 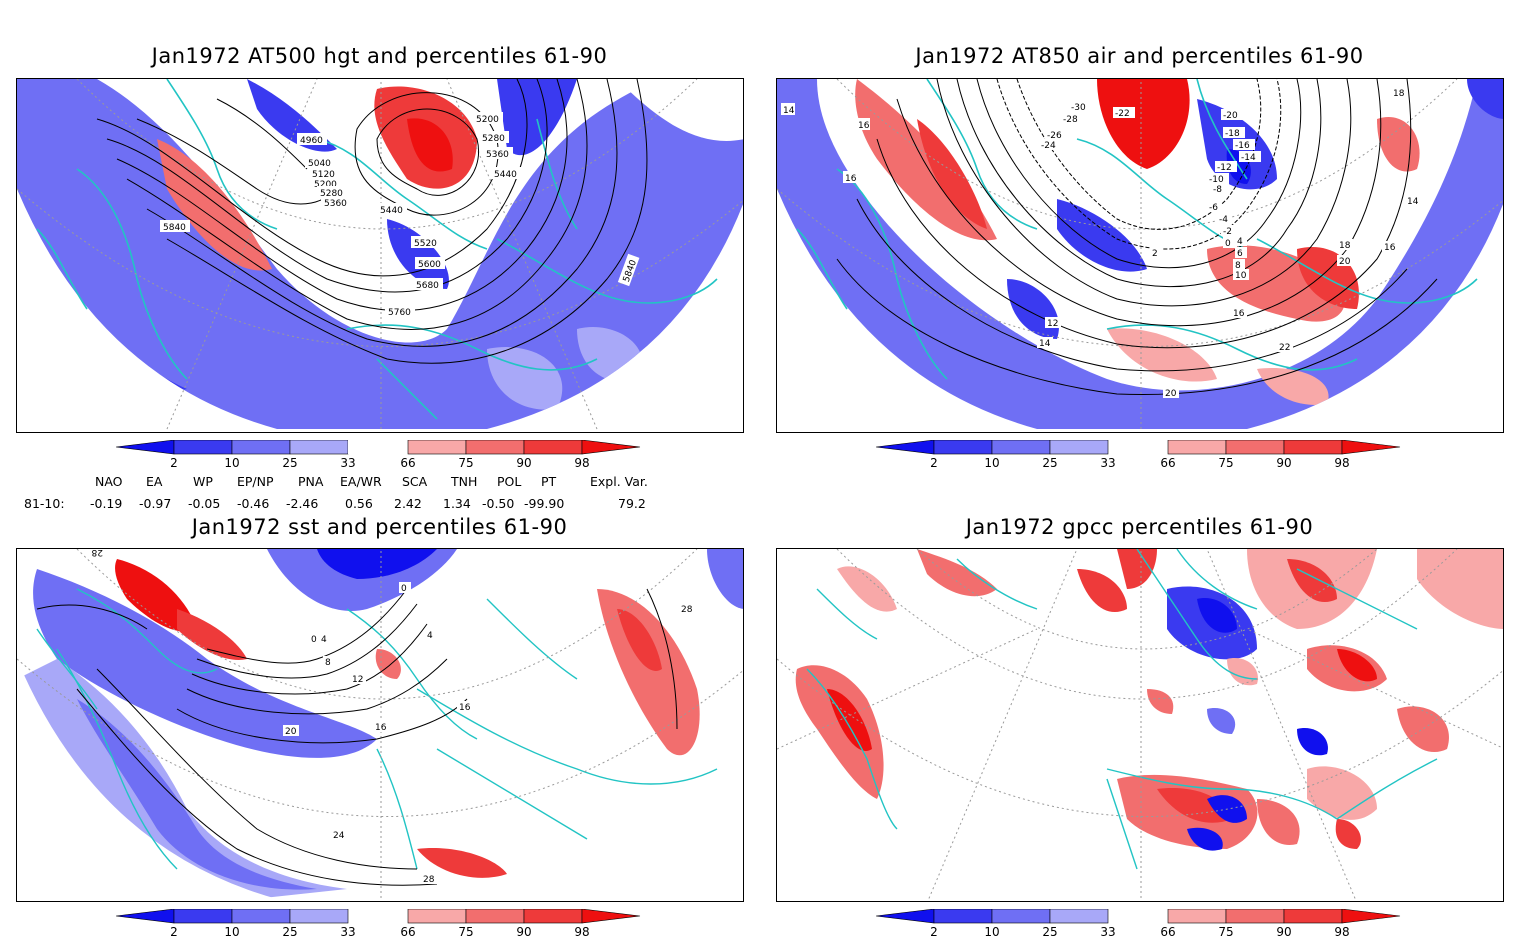 I want to click on contour-label: 5120, so click(x=324, y=173).